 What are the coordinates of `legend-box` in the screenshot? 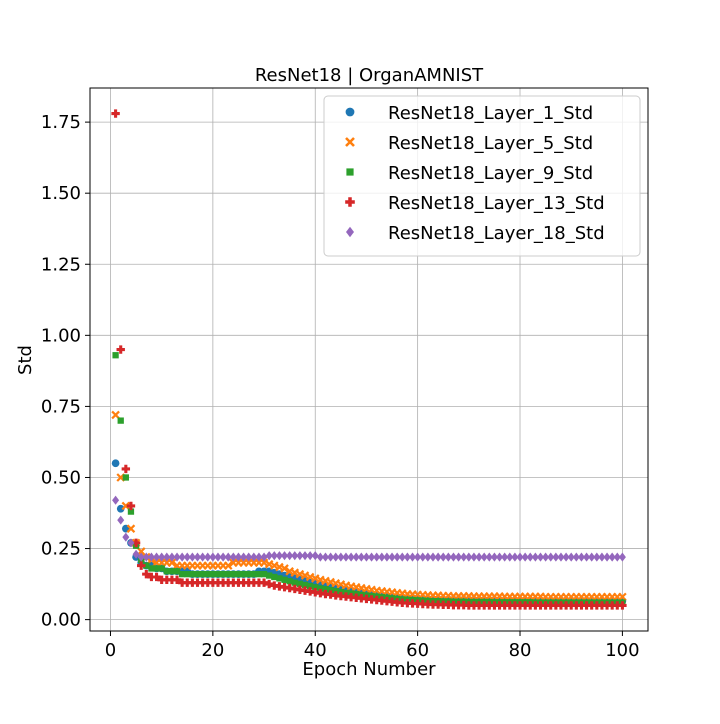 It's located at (482, 176).